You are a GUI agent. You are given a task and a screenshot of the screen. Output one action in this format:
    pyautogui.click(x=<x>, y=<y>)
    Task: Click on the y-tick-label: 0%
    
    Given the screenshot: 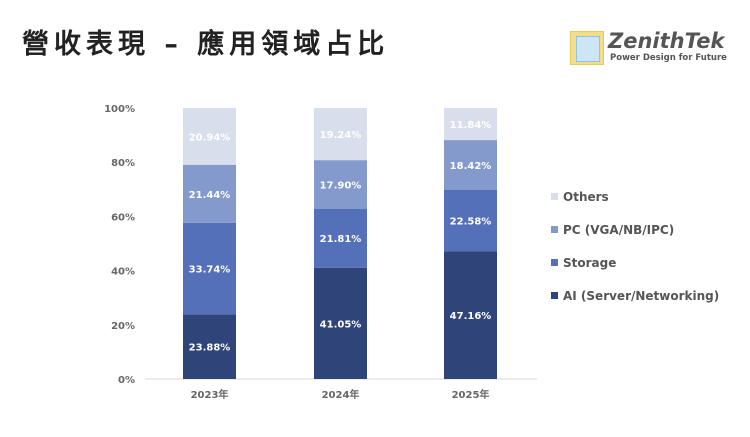 What is the action you would take?
    pyautogui.click(x=126, y=380)
    